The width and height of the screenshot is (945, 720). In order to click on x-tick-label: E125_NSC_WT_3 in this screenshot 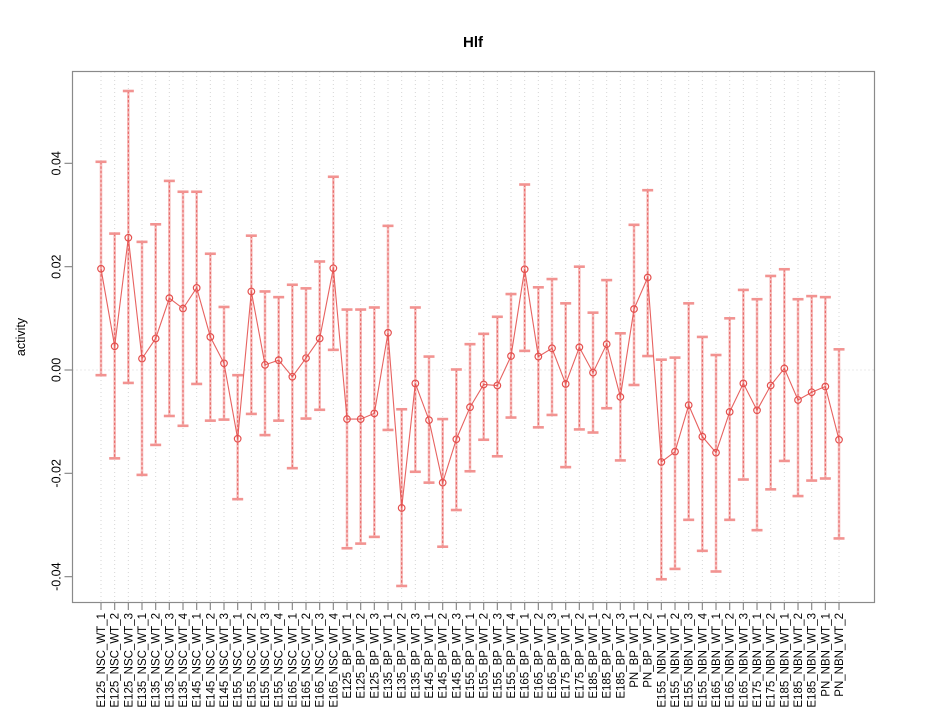, I will do `click(129, 660)`.